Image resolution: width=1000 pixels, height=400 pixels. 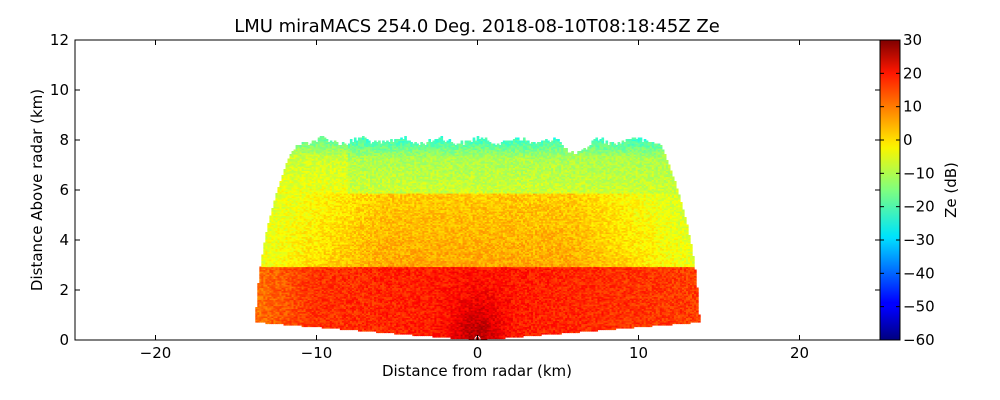 I want to click on y-tick-label: 10, so click(x=59, y=90).